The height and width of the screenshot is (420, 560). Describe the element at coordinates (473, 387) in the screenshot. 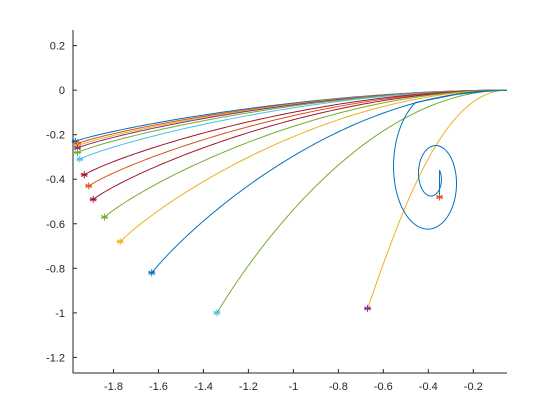

I see `x-tick-label: -0.2` at that location.